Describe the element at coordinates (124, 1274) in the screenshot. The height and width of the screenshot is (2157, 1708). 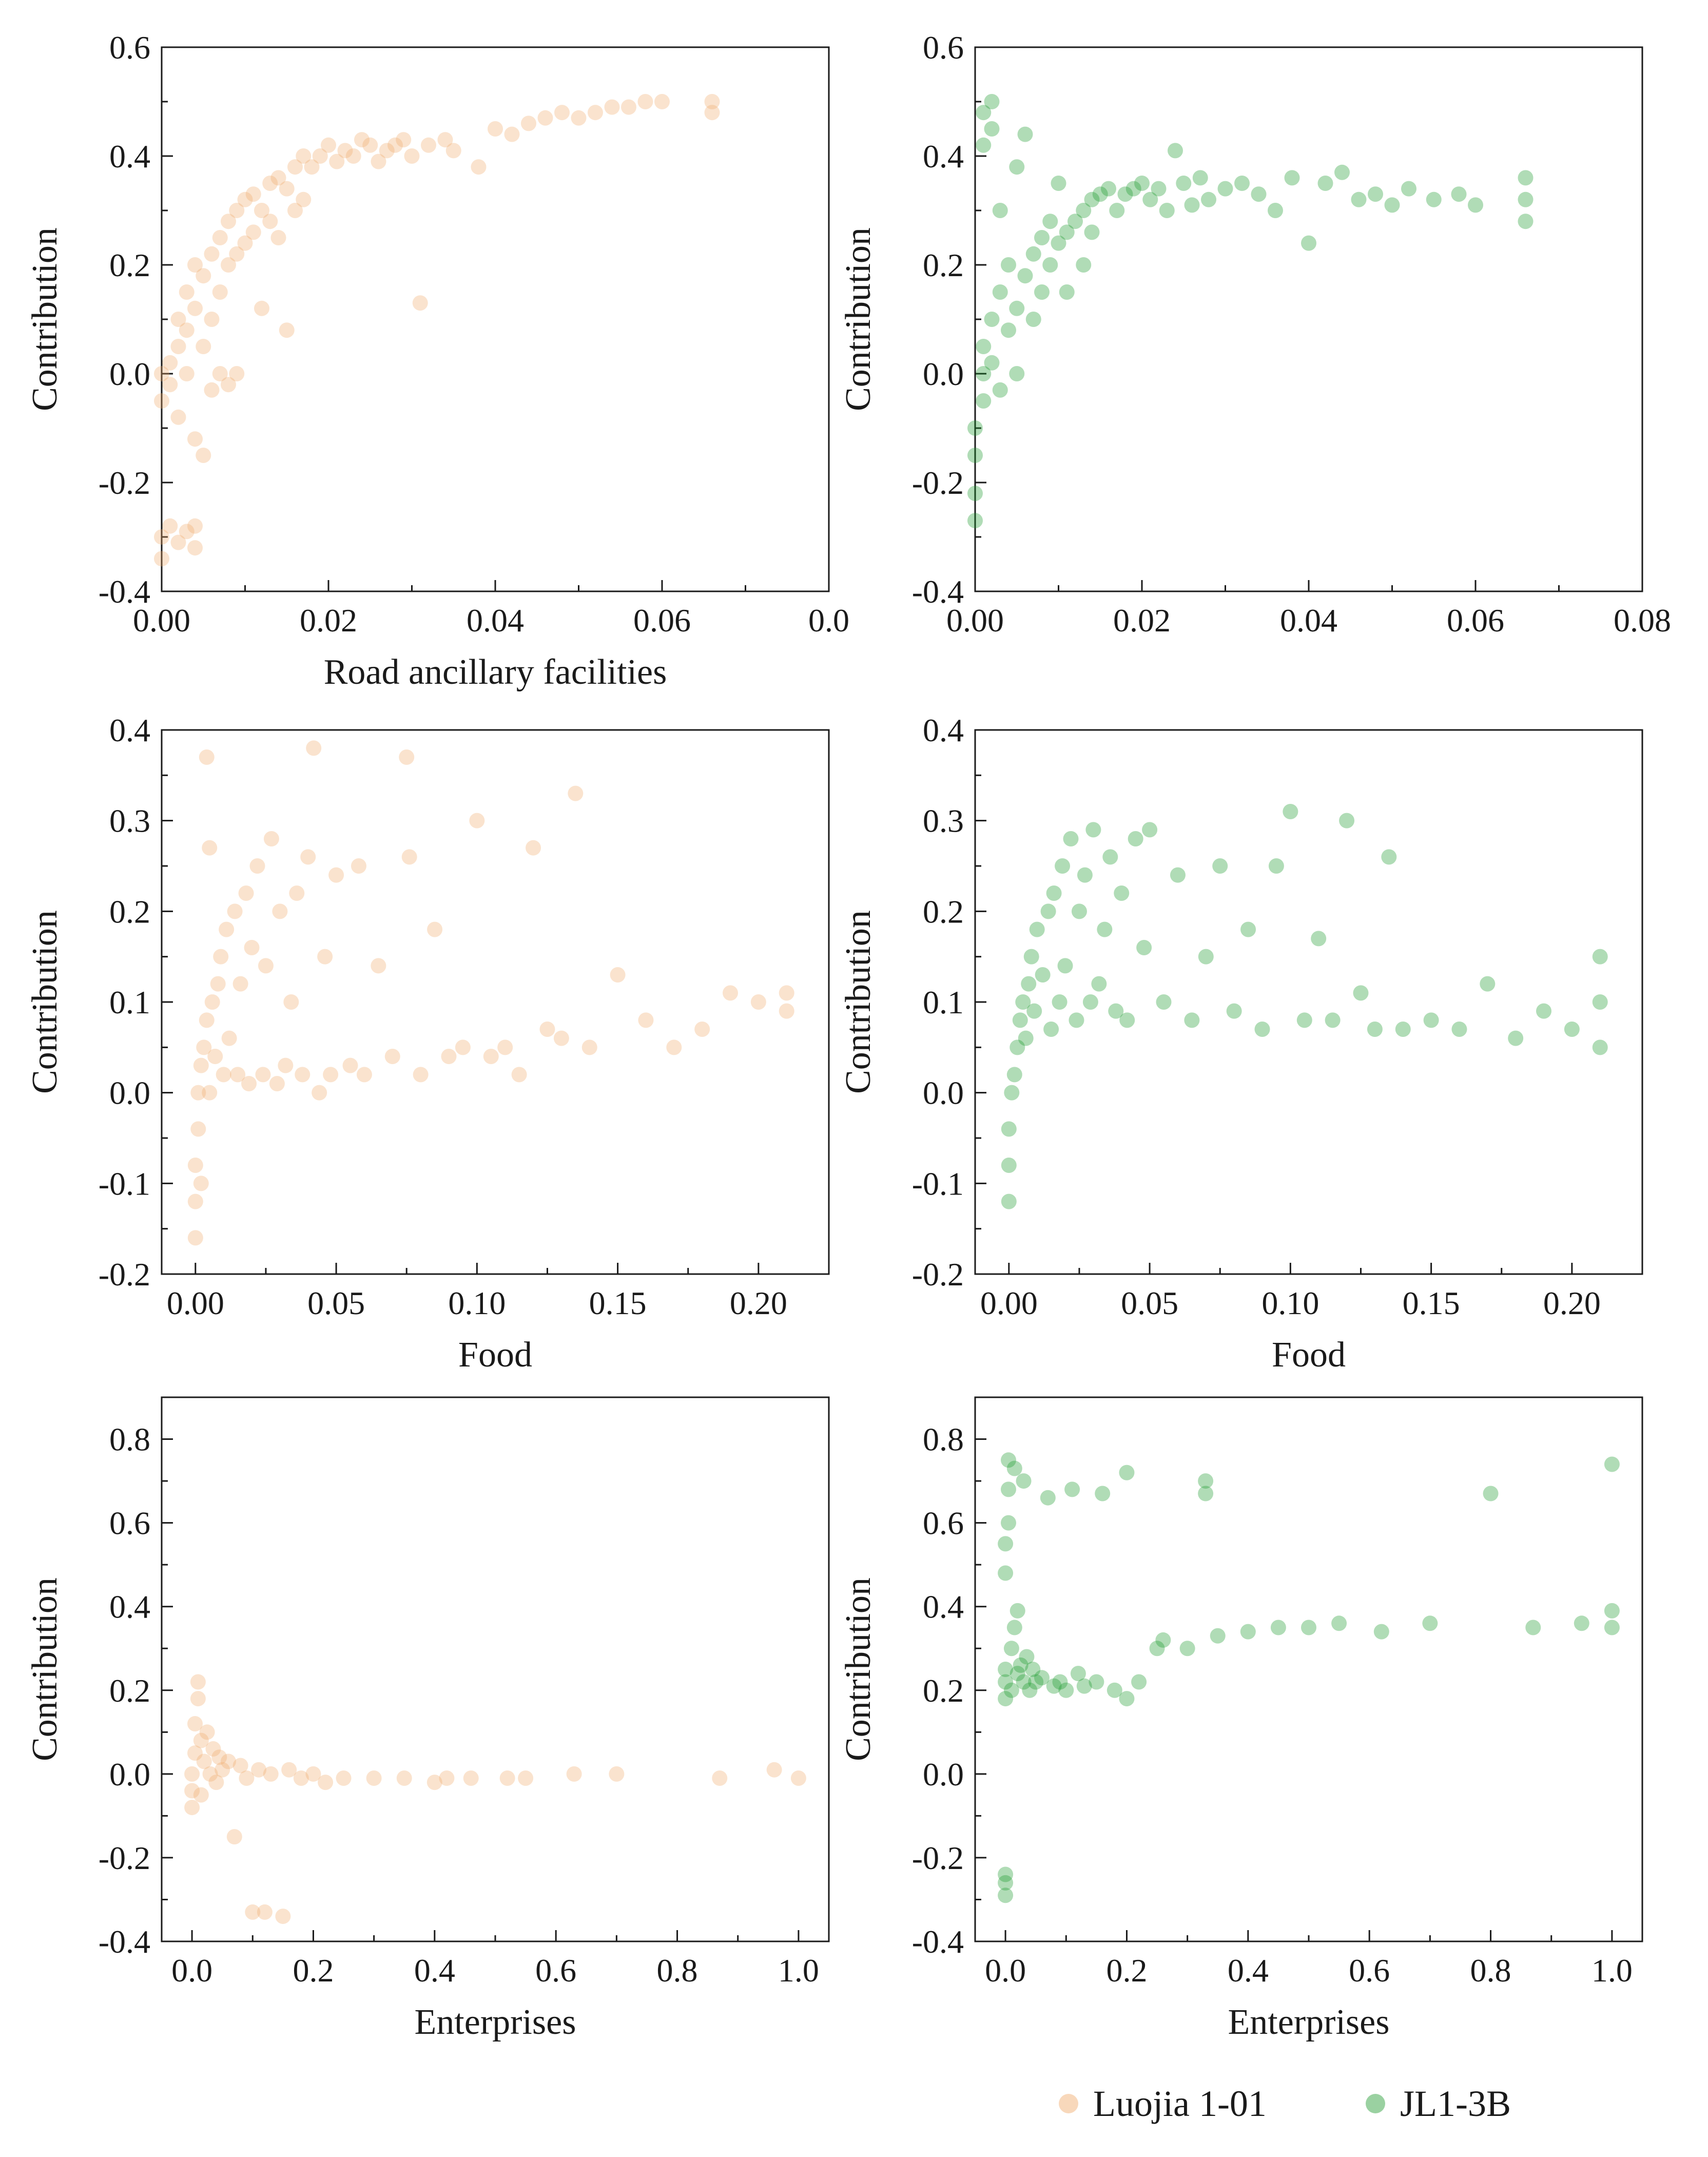
I see `food-luojia-ytick-label: -0.2` at that location.